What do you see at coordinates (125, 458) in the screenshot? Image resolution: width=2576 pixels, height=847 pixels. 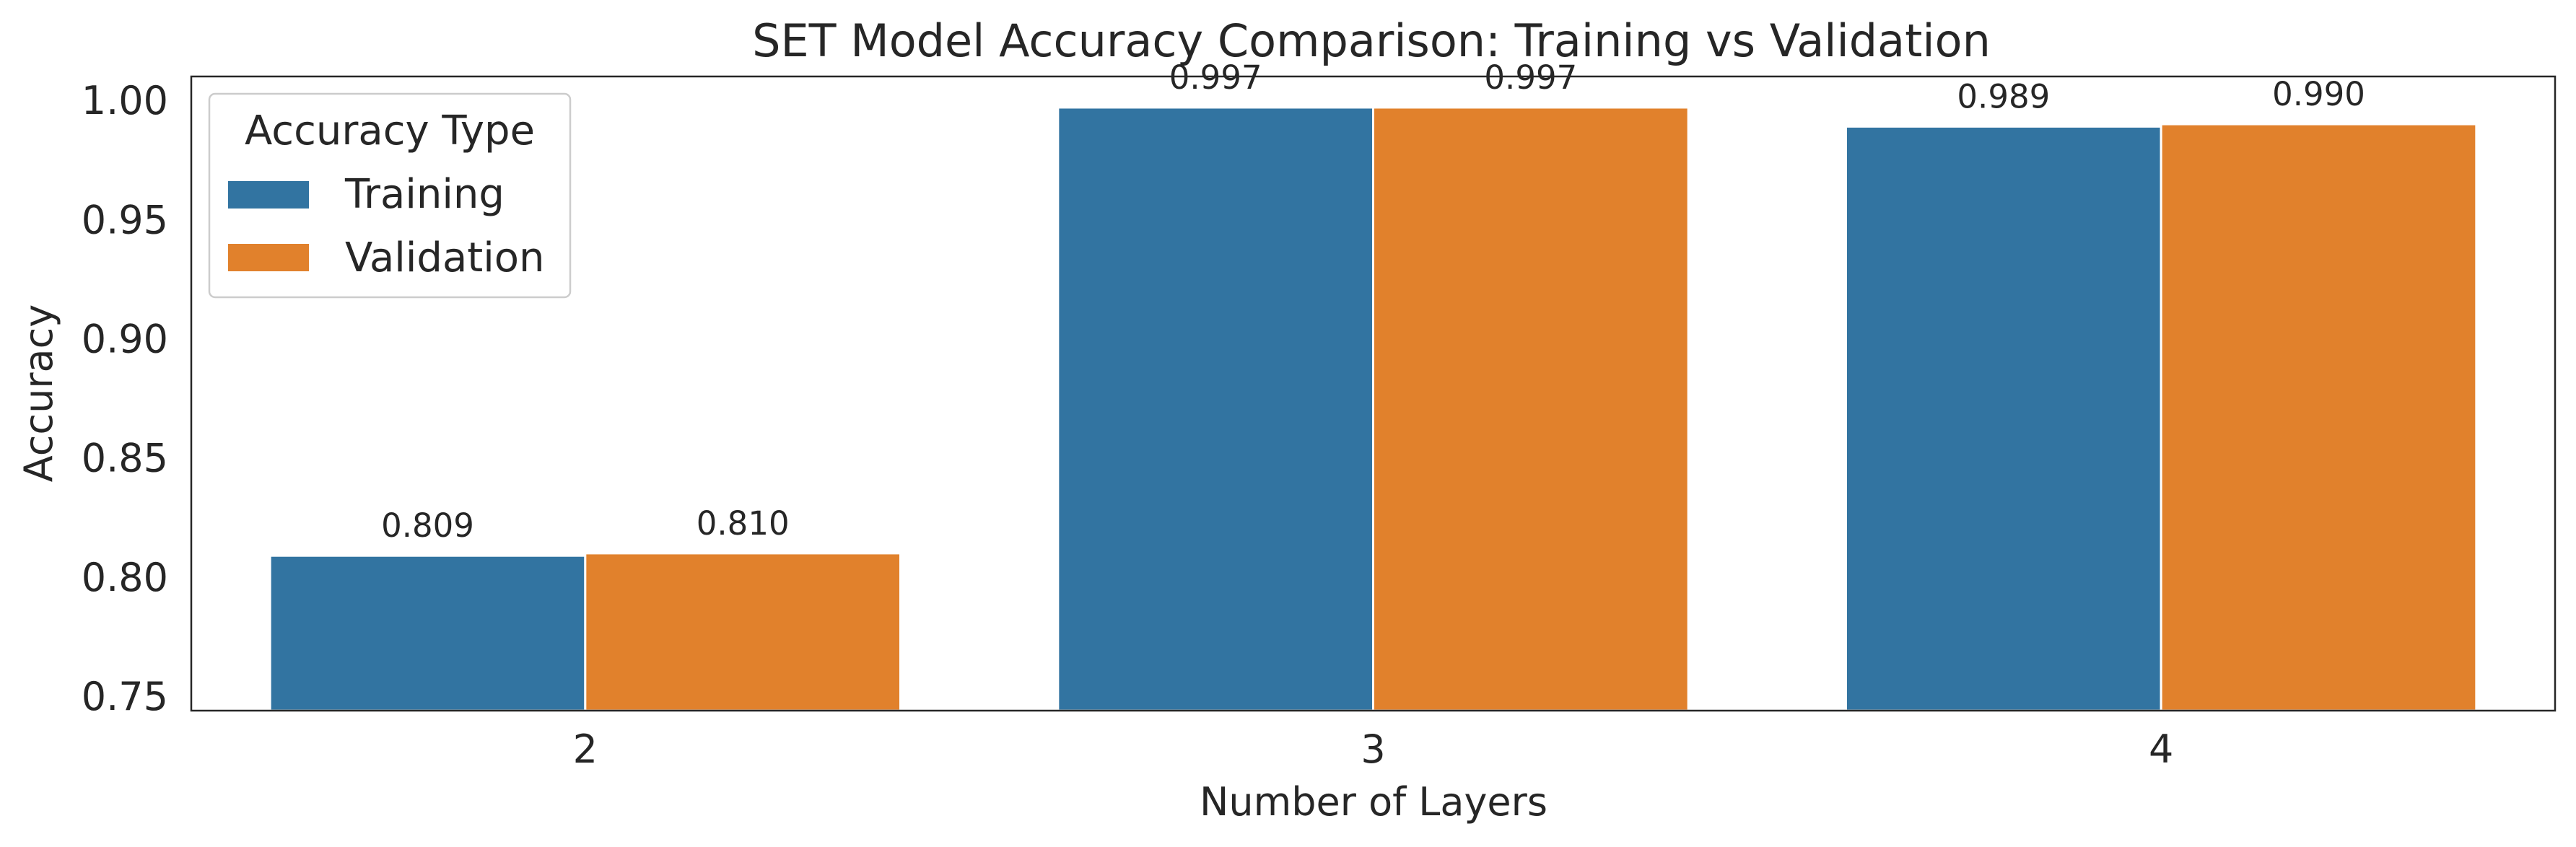 I see `y-tick-label-0.85: 0.85` at bounding box center [125, 458].